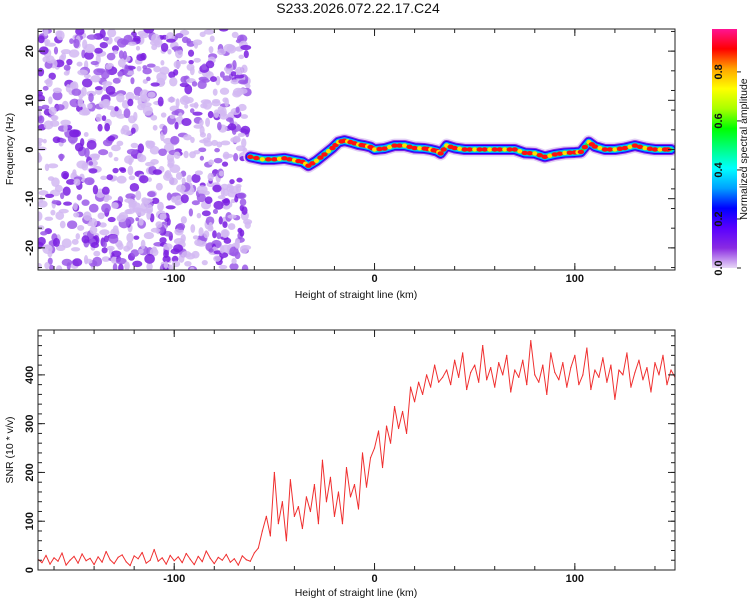 The width and height of the screenshot is (750, 605). Describe the element at coordinates (719, 120) in the screenshot. I see `colorbar-tick-label: 0.6` at that location.